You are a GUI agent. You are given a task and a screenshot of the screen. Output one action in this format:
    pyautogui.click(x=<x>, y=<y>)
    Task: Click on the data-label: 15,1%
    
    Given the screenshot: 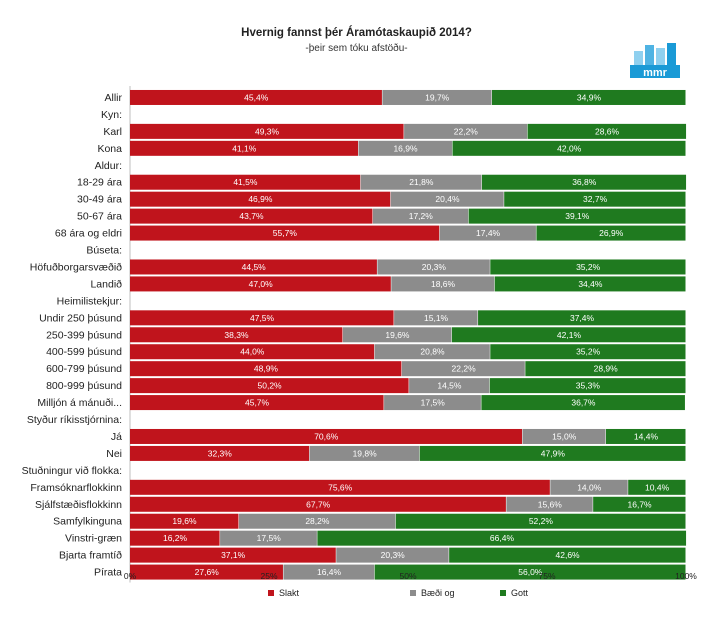 What is the action you would take?
    pyautogui.click(x=436, y=318)
    